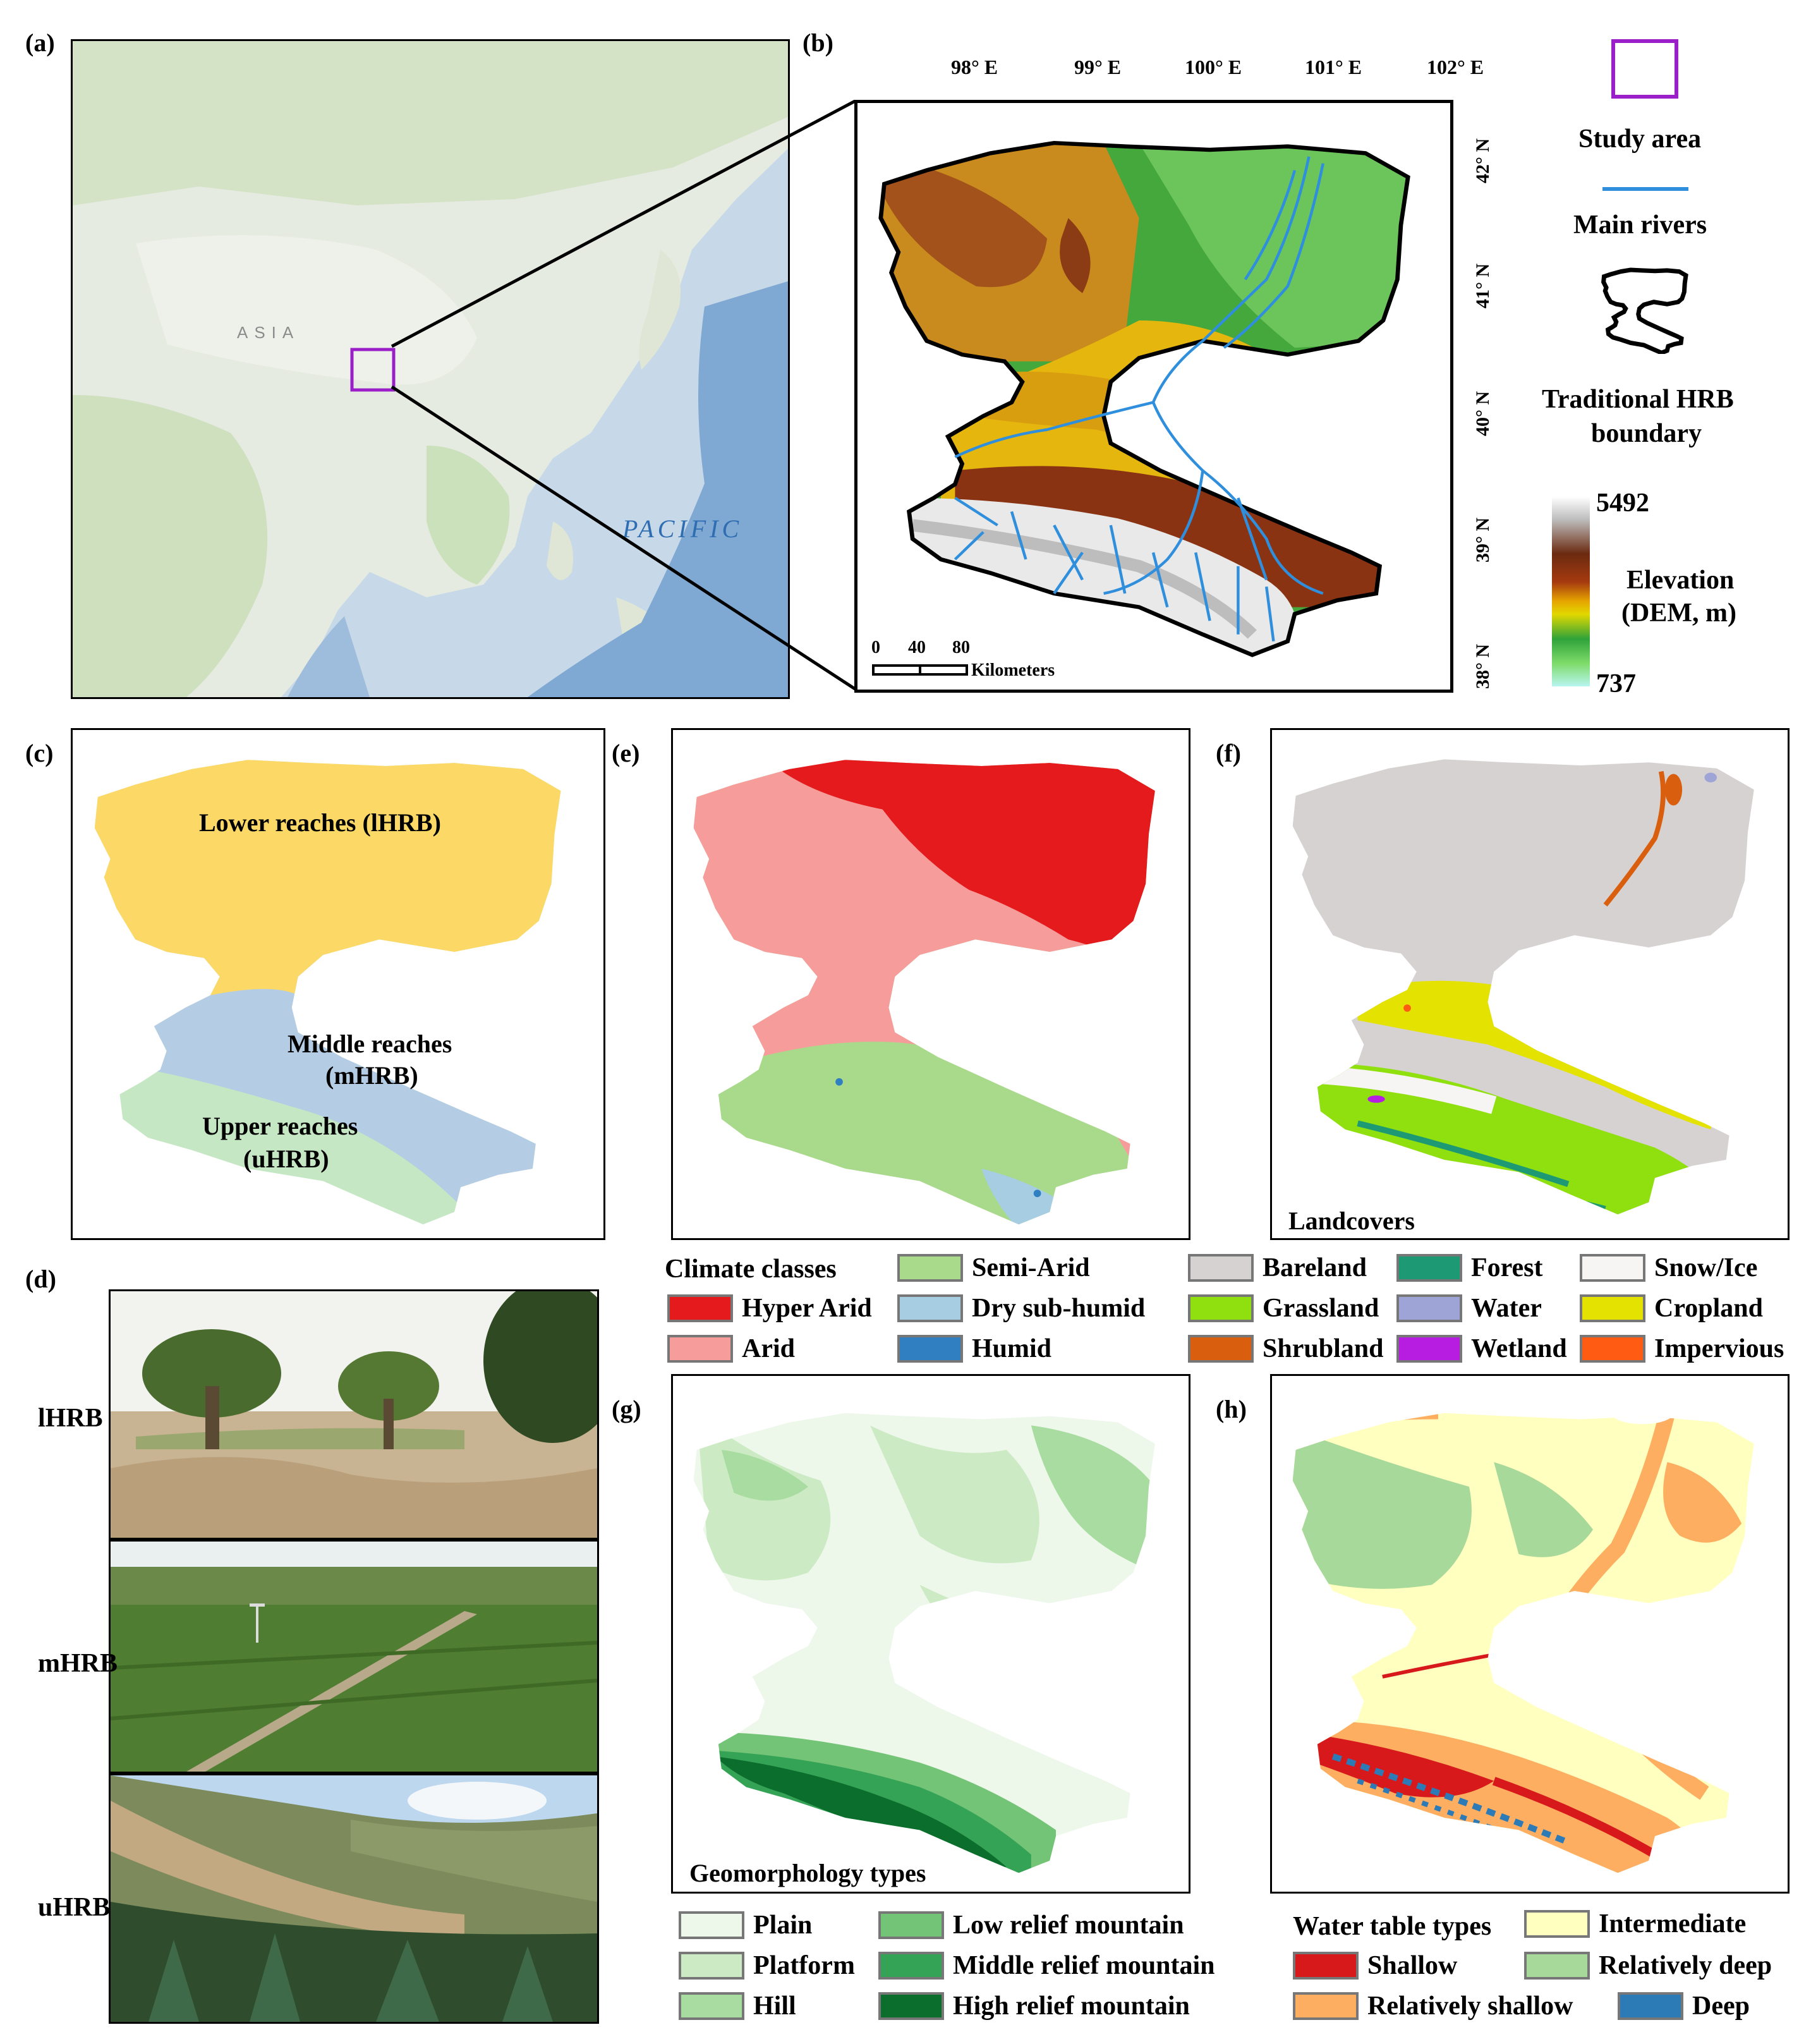 This screenshot has height=2044, width=1811. Describe the element at coordinates (1283, 1308) in the screenshot. I see `legend-grassland: Grassland` at that location.